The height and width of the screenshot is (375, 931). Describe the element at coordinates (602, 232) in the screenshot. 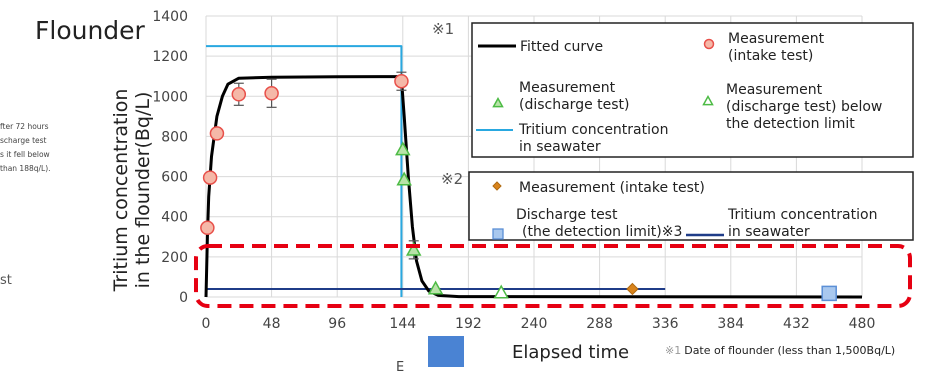

I see `legend-line: (the detection limit)※3` at that location.